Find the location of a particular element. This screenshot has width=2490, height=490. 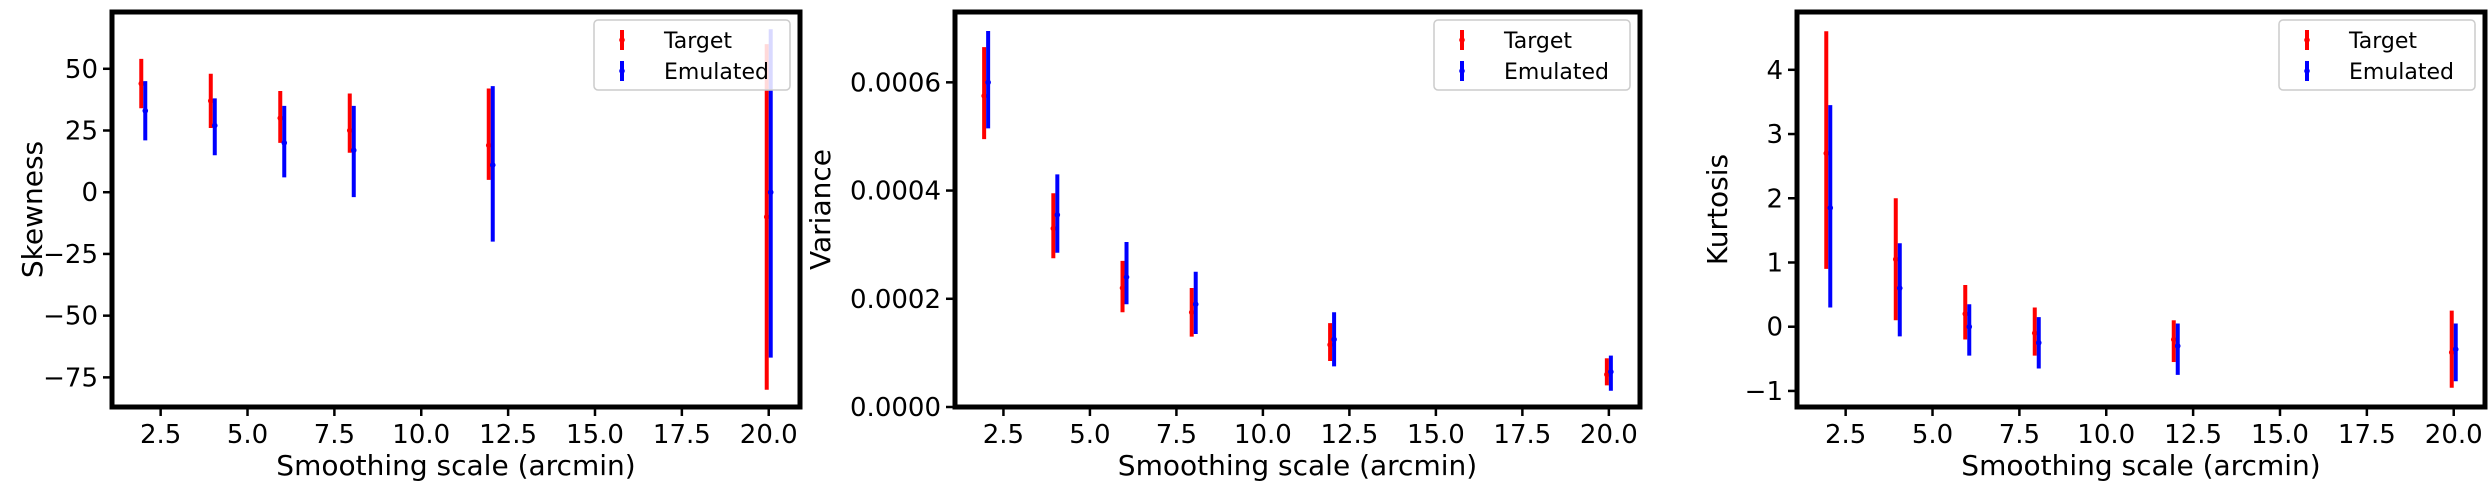

y-tick-label: 0.0002 is located at coordinates (895, 300).